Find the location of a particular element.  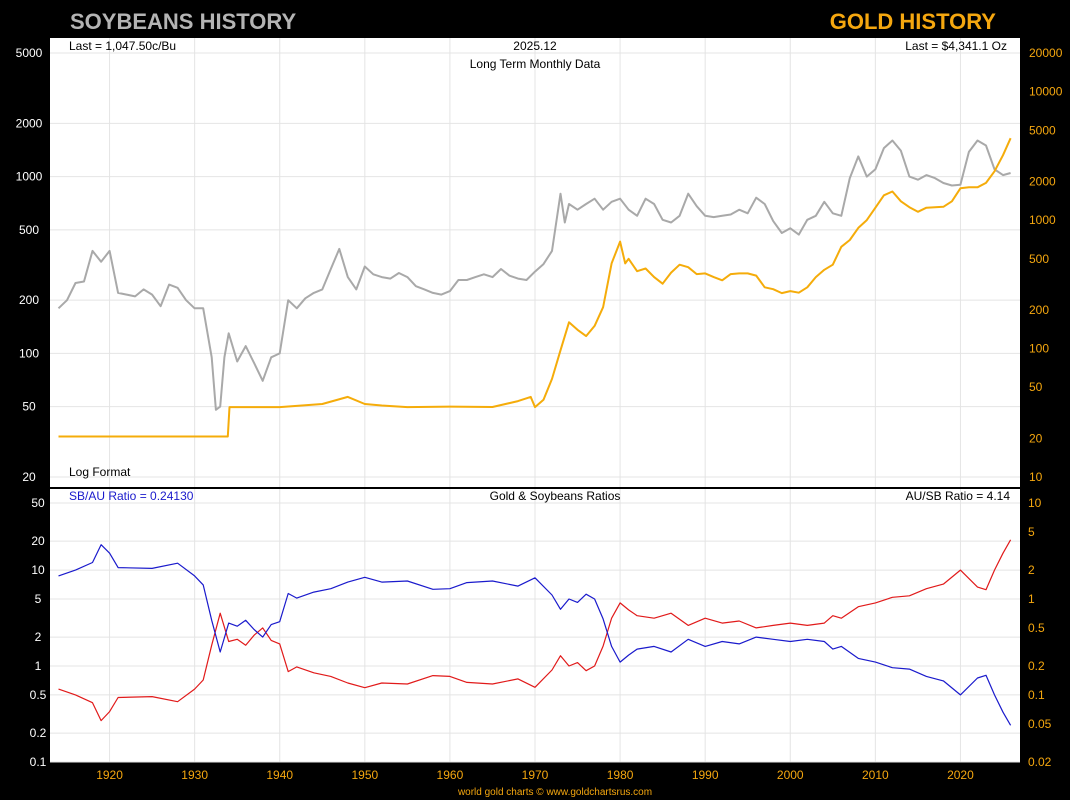

x-tick-1930: 1930 is located at coordinates (194, 775).